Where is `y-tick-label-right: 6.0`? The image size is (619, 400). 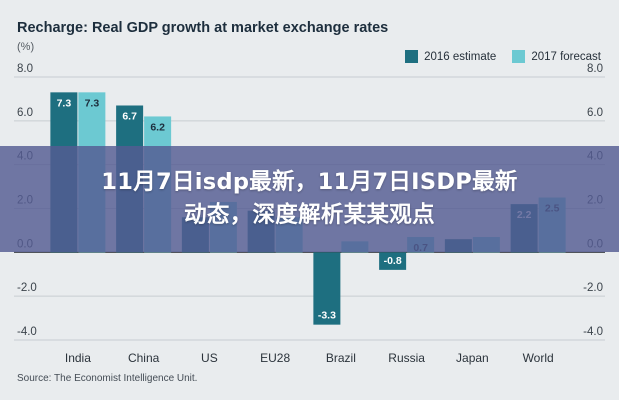
y-tick-label-right: 6.0 is located at coordinates (595, 113).